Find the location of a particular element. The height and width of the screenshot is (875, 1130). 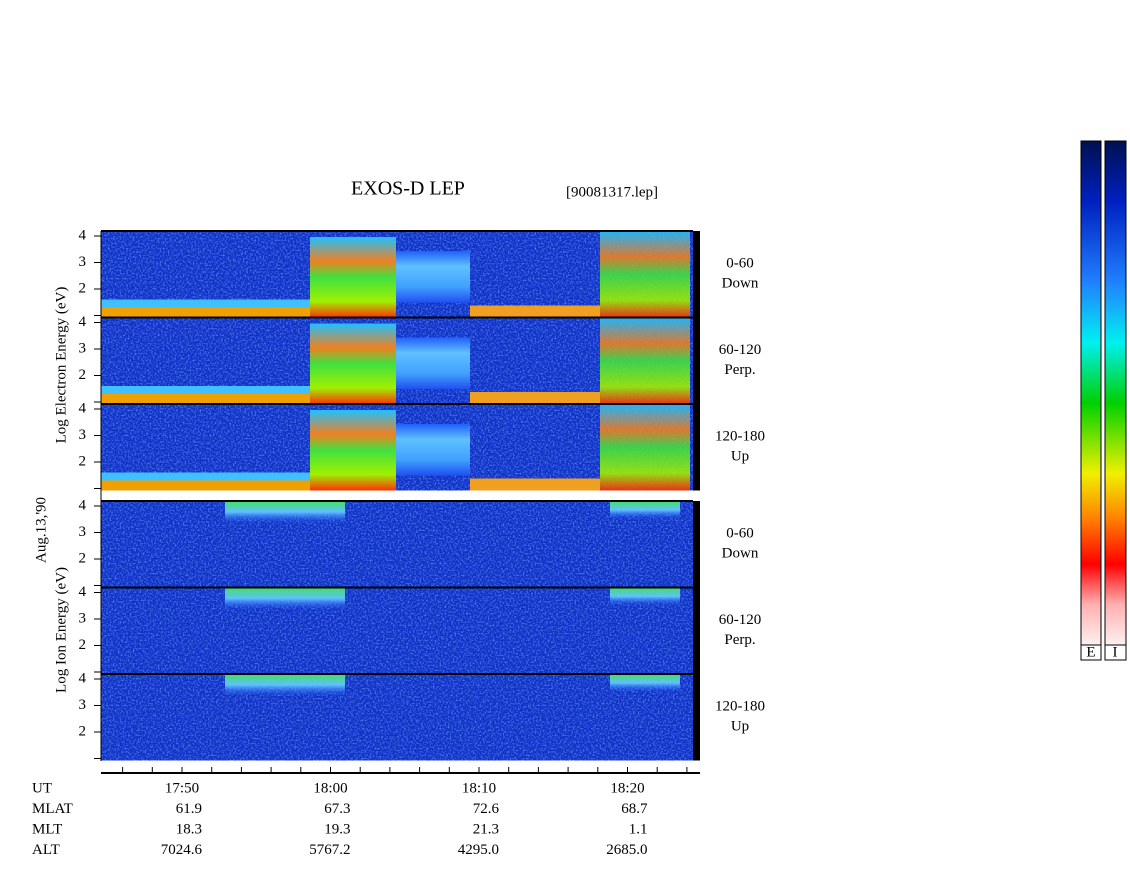

row-value: 21.3 is located at coordinates (486, 829).